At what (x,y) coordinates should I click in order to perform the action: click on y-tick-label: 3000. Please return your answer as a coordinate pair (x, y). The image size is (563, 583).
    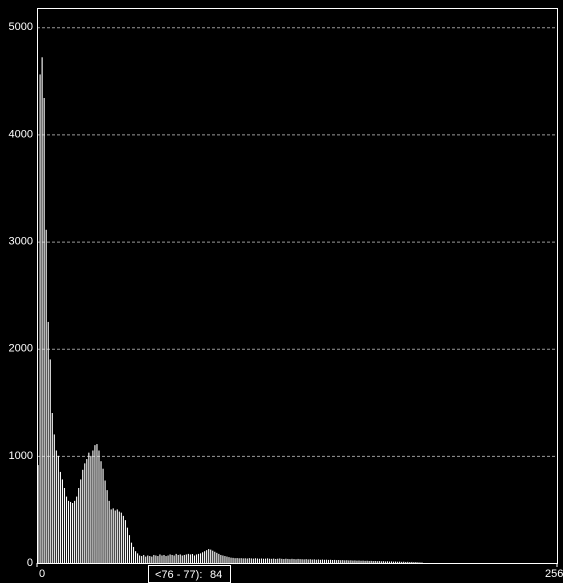
    Looking at the image, I should click on (21, 241).